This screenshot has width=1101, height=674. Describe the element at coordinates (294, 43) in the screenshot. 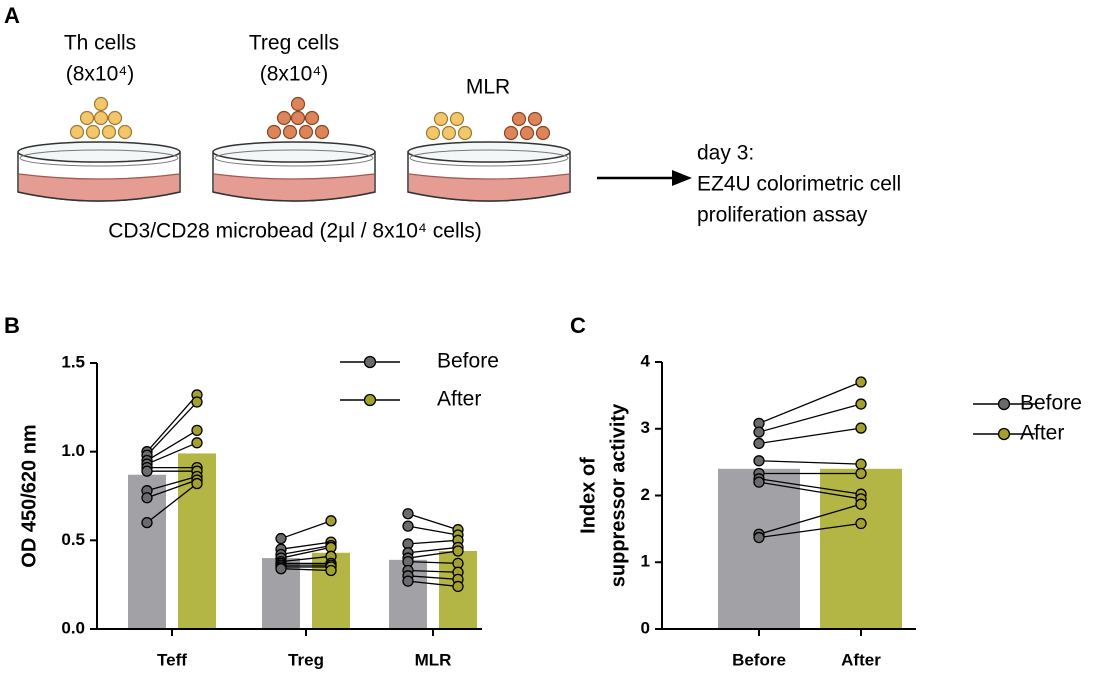

I see `dish-title: Treg cells` at that location.